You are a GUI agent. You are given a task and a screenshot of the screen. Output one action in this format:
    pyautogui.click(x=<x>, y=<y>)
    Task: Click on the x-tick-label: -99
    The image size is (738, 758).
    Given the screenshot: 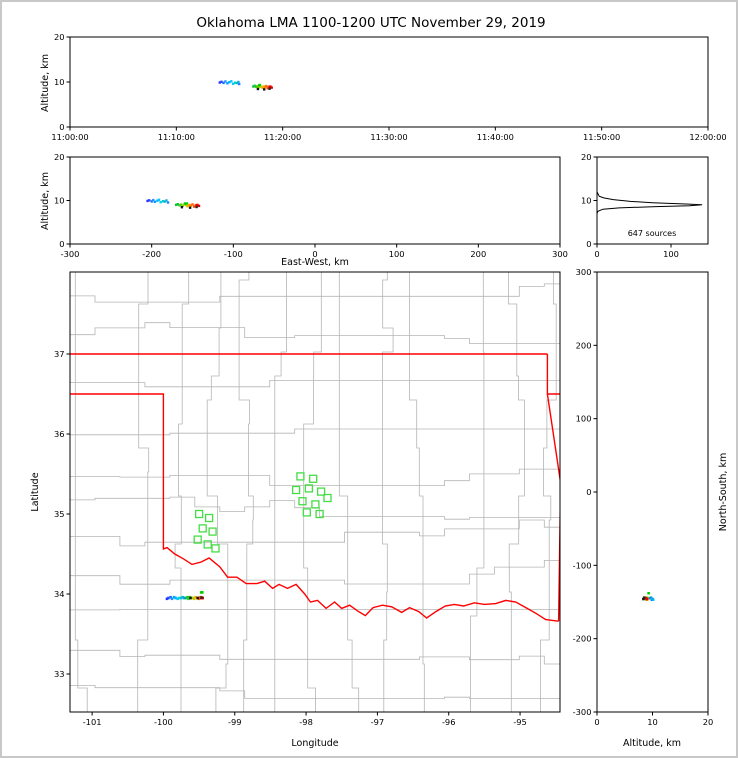 What is the action you would take?
    pyautogui.click(x=235, y=722)
    